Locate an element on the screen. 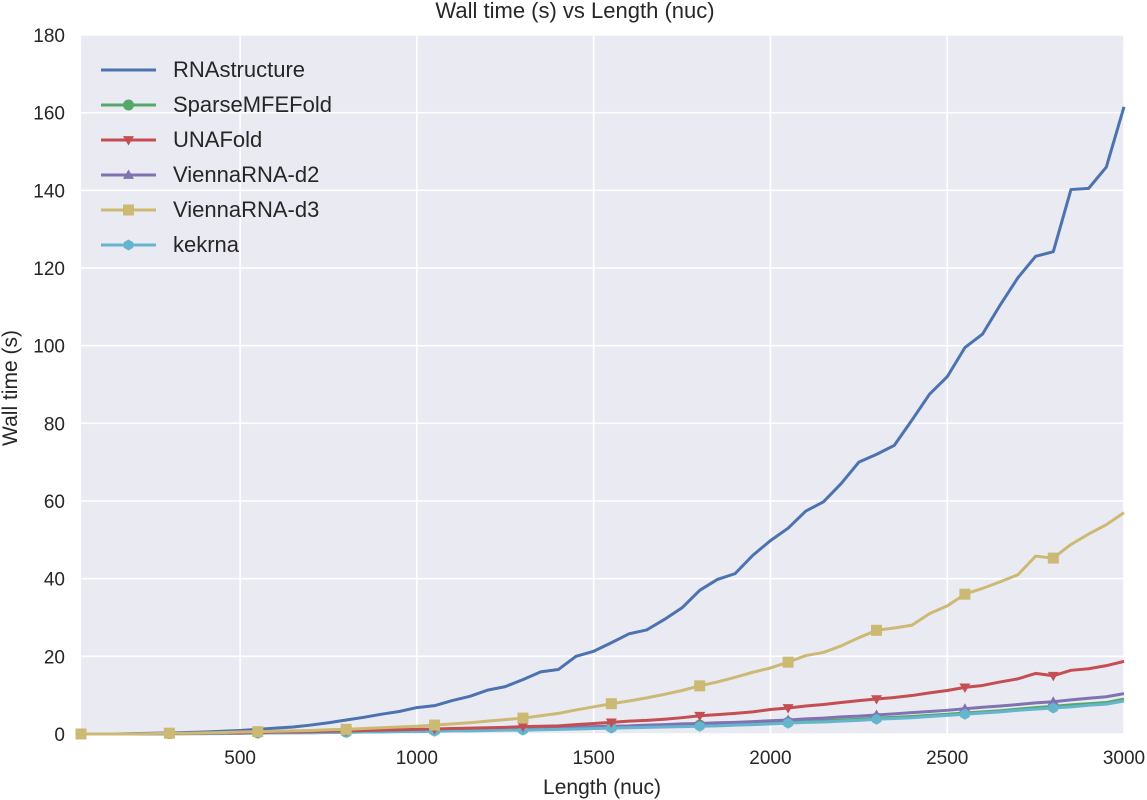  legend-item-sparsemfefold: SparseMFEFold is located at coordinates (216, 104).